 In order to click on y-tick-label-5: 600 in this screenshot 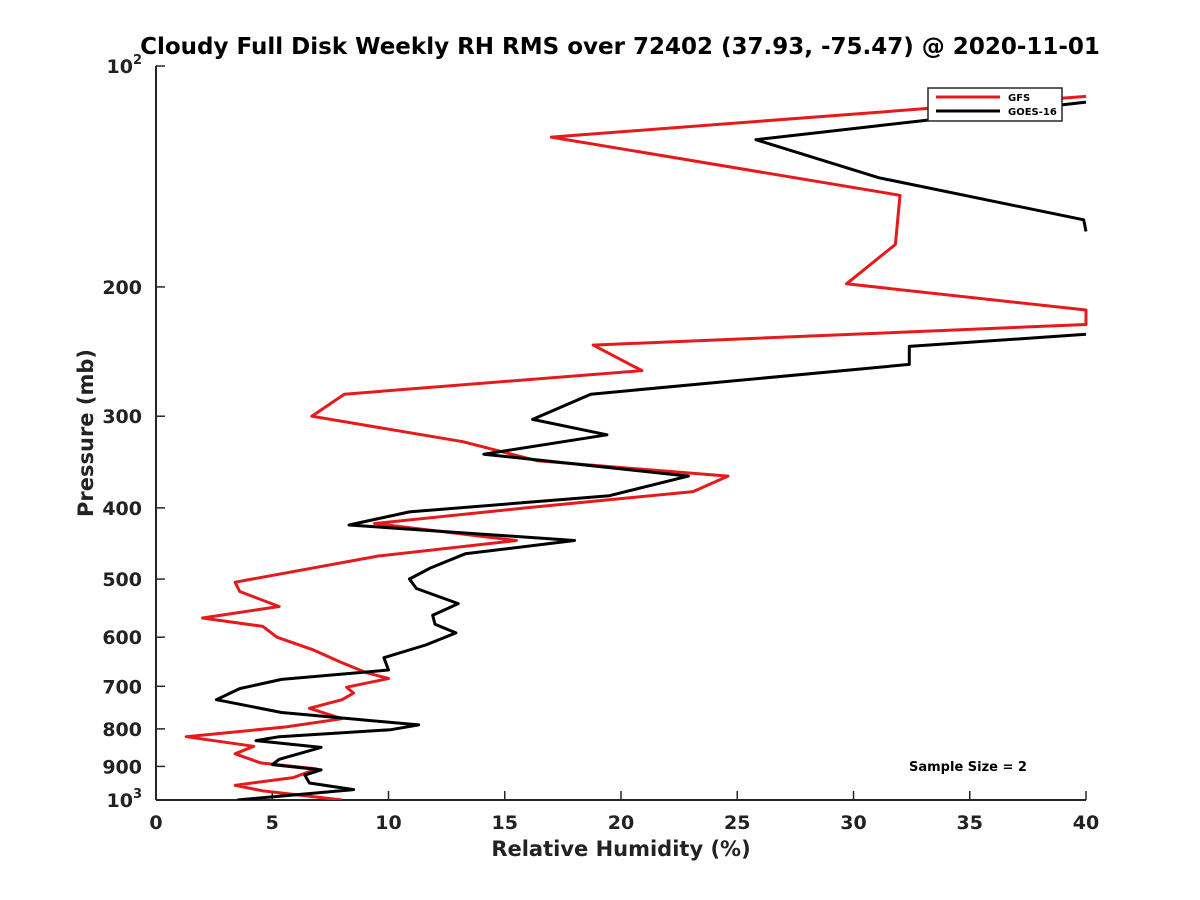, I will do `click(122, 638)`.